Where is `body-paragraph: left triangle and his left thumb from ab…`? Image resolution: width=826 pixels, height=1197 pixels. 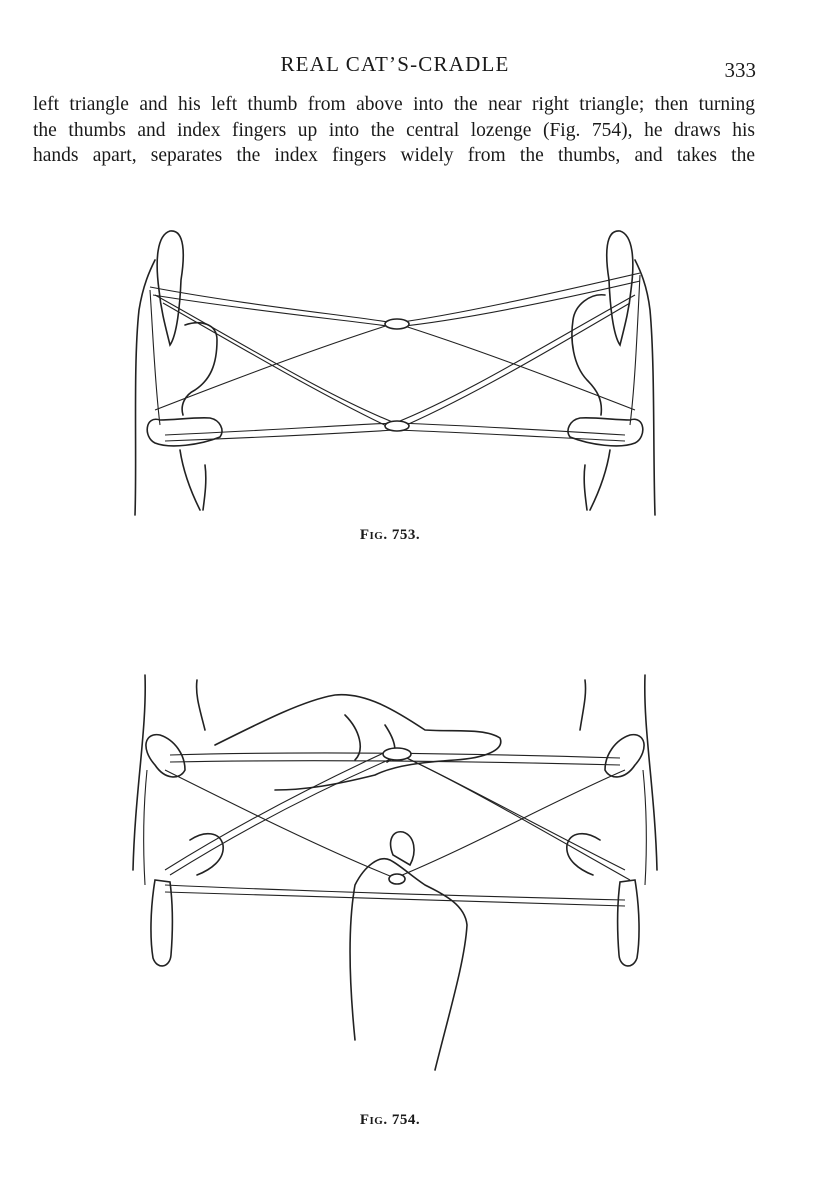 body-paragraph: left triangle and his left thumb from ab… is located at coordinates (394, 130).